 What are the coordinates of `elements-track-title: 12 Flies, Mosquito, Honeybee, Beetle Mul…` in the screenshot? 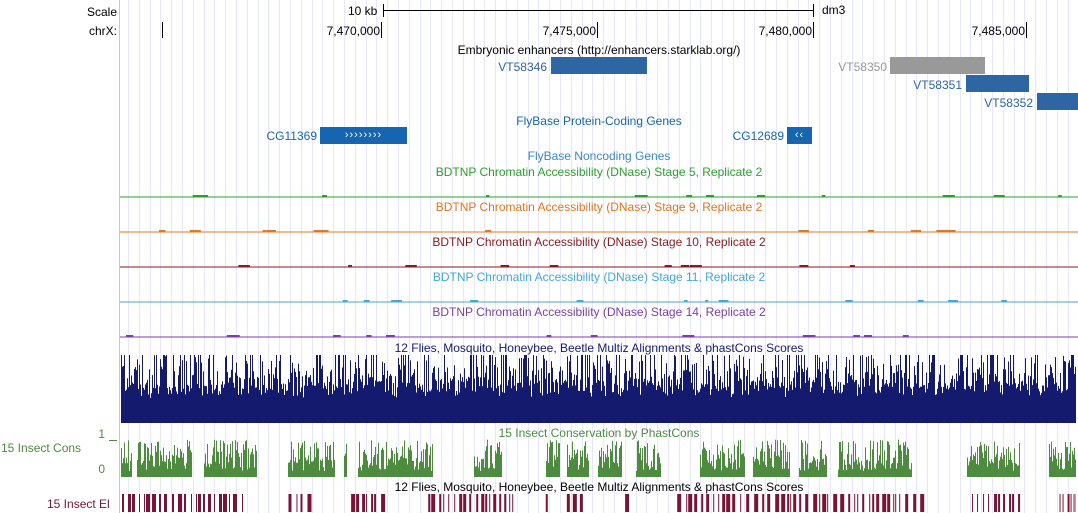 It's located at (599, 487).